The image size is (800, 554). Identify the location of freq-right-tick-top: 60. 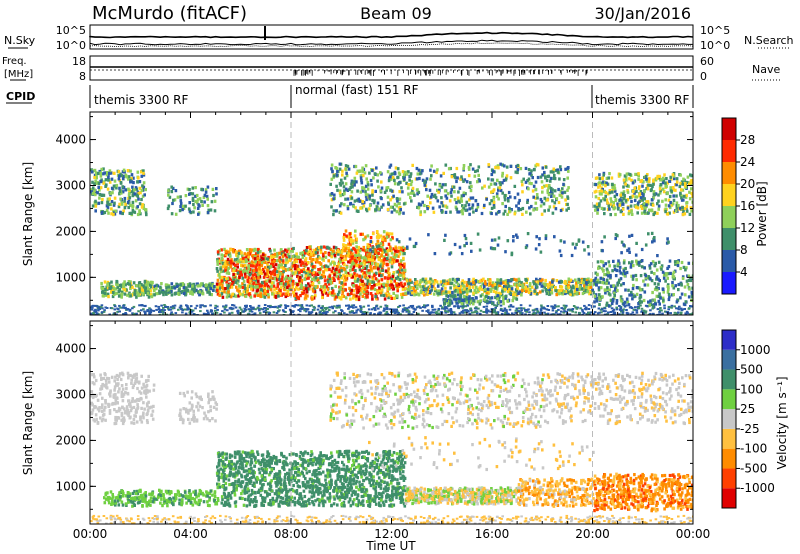
(707, 61).